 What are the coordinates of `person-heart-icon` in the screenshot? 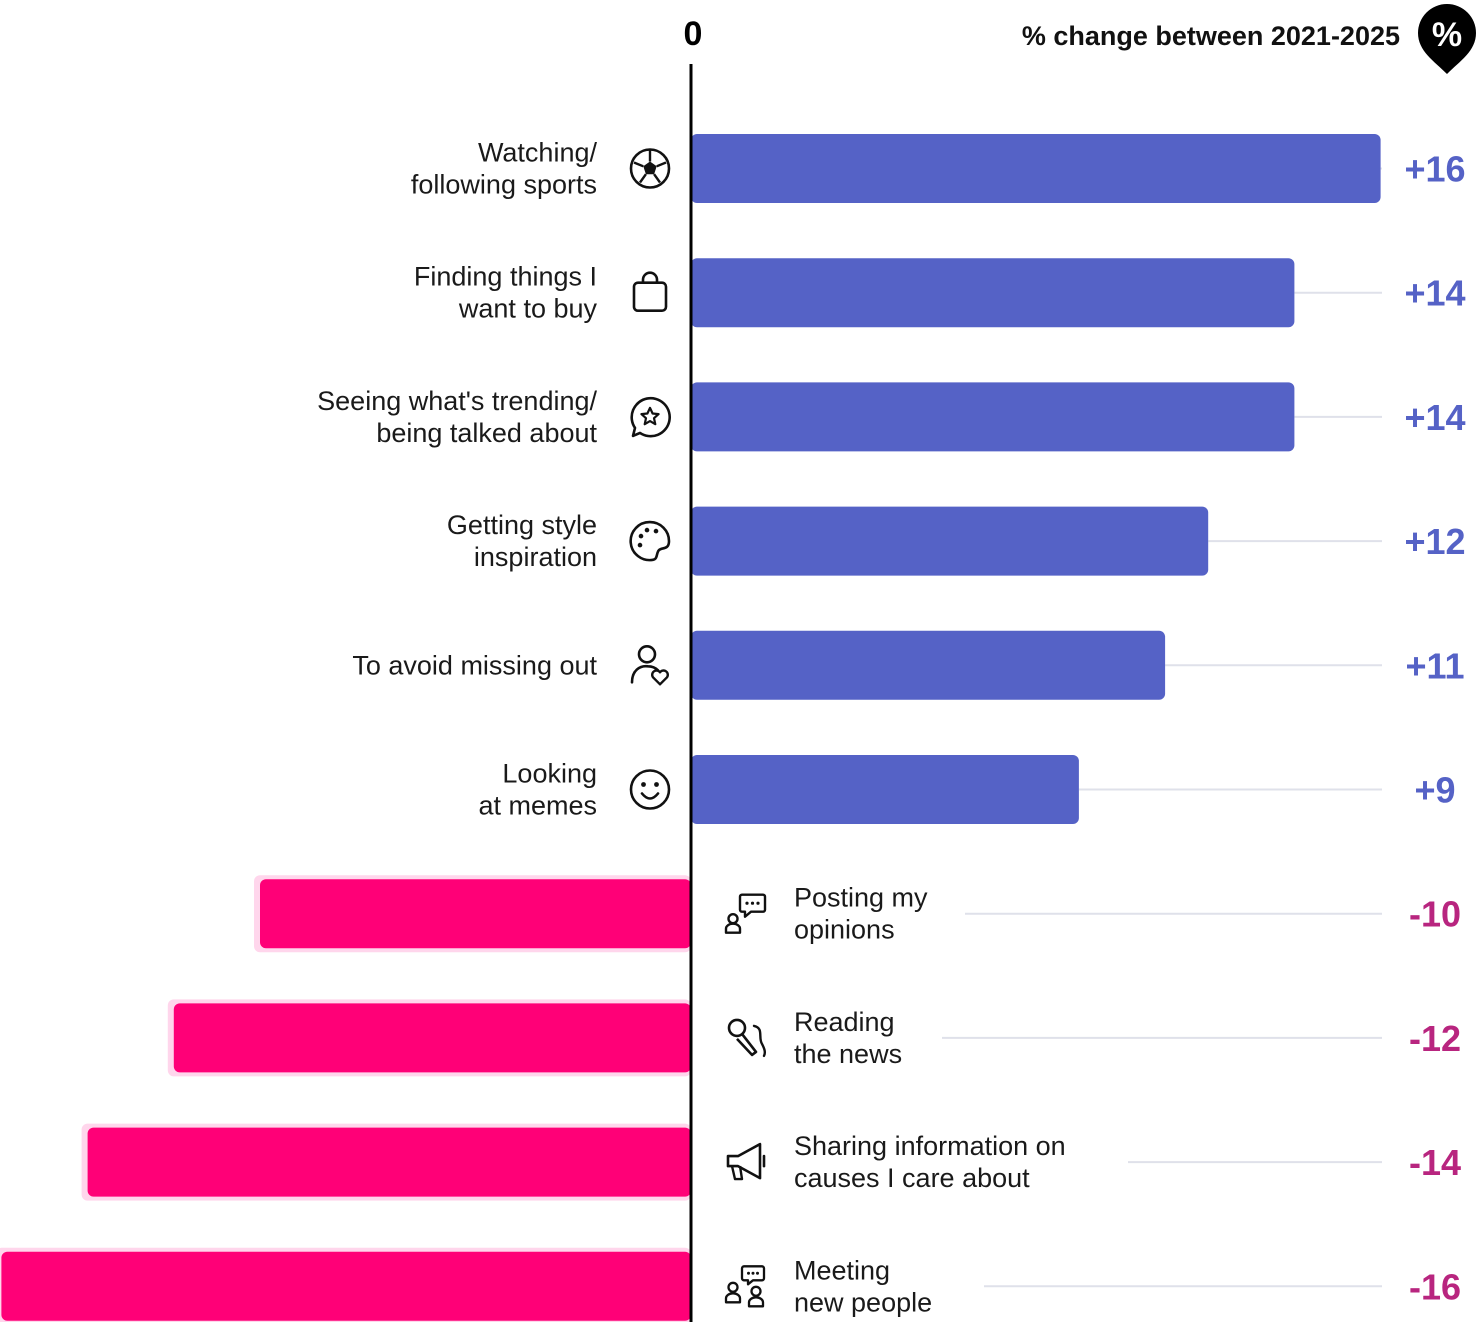 It's located at (649, 665).